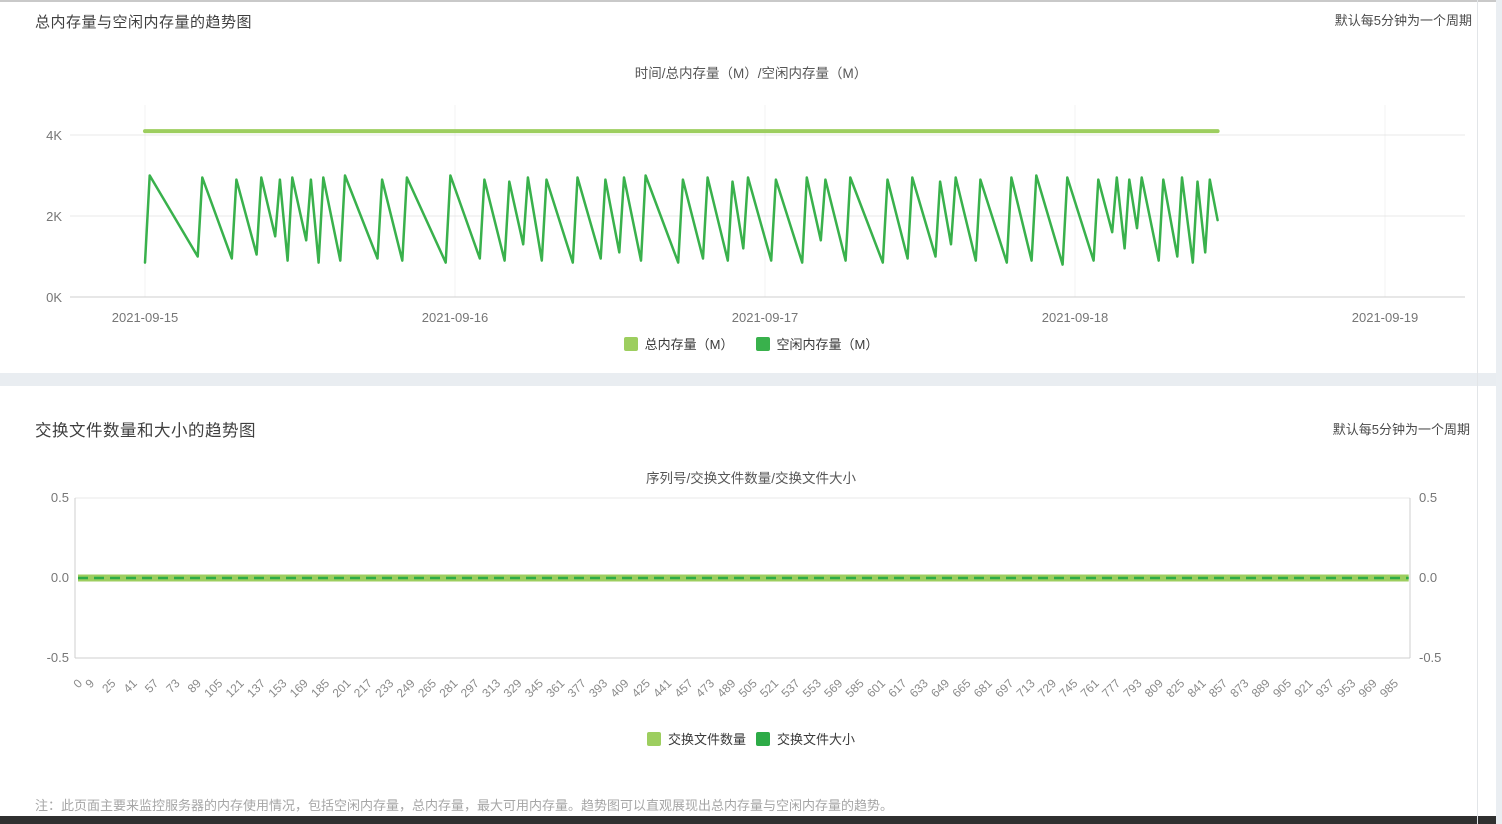 Image resolution: width=1502 pixels, height=824 pixels. Describe the element at coordinates (751, 738) in the screenshot. I see `swap-chart-legend: 交换文件数量 交换文件大小` at that location.